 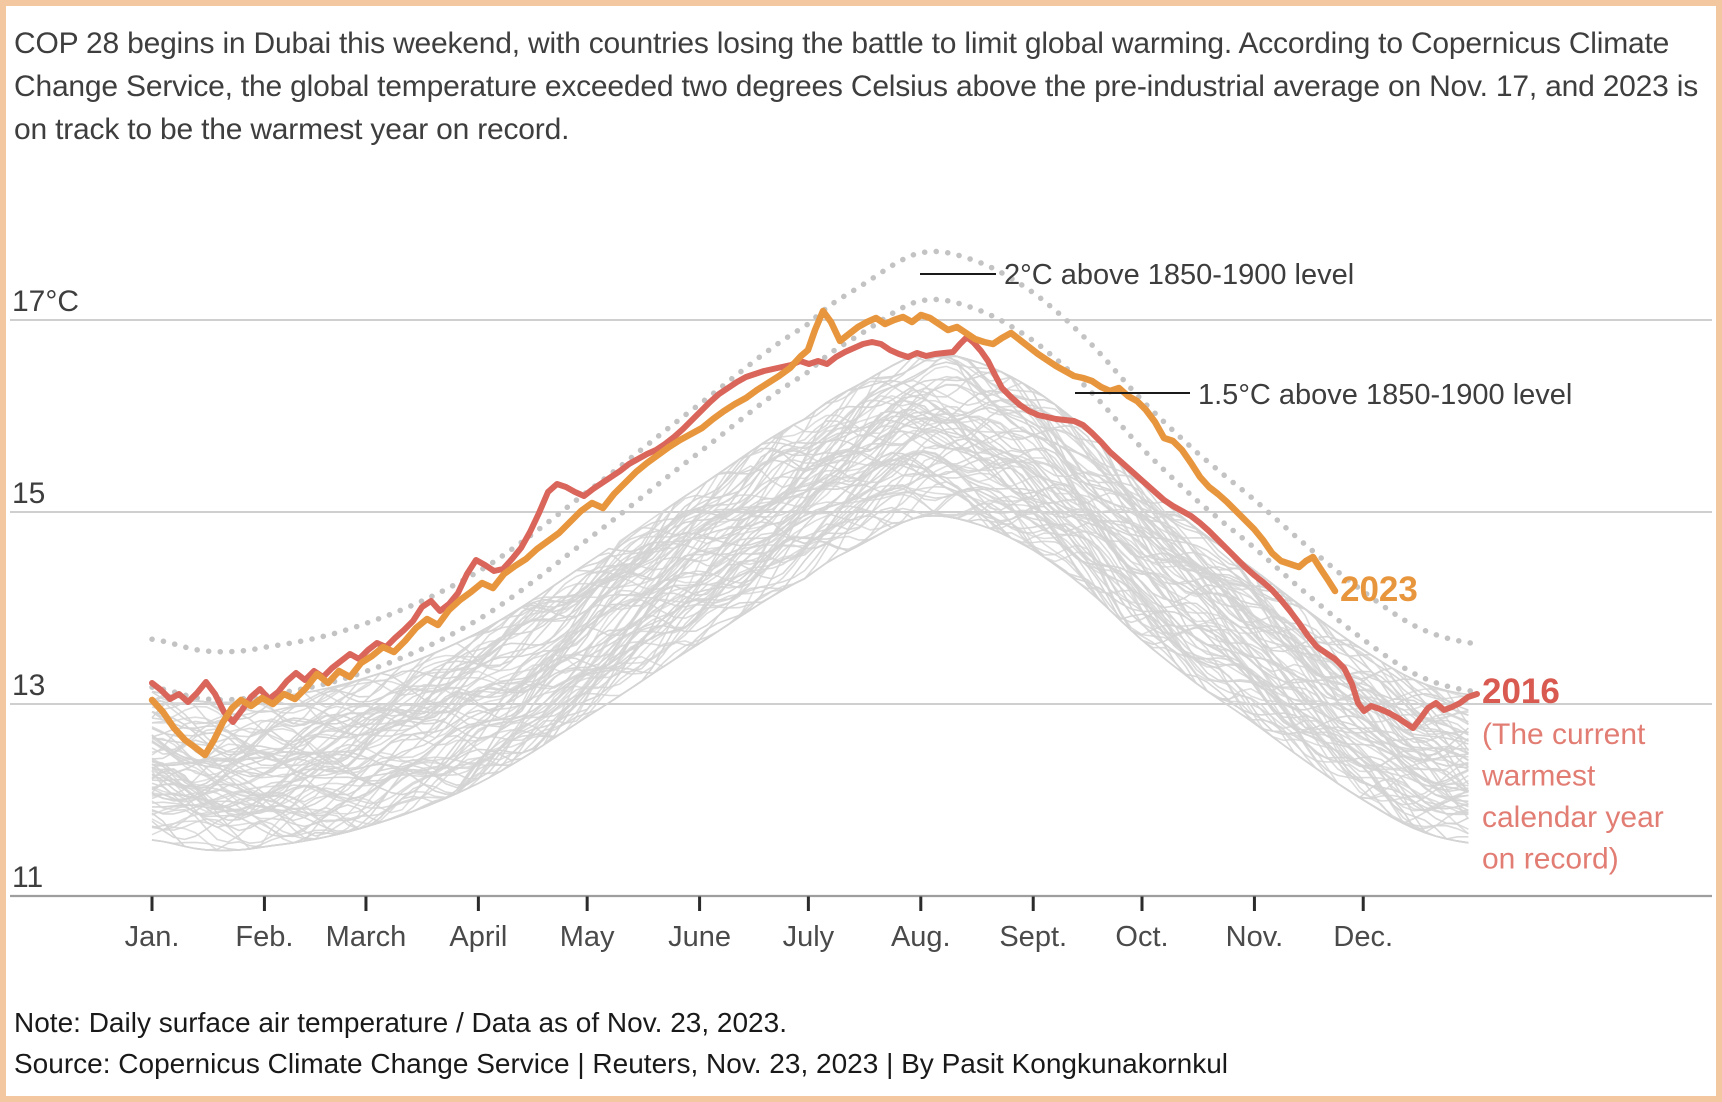 What do you see at coordinates (1254, 937) in the screenshot?
I see `x-axis-month-label: Nov.` at bounding box center [1254, 937].